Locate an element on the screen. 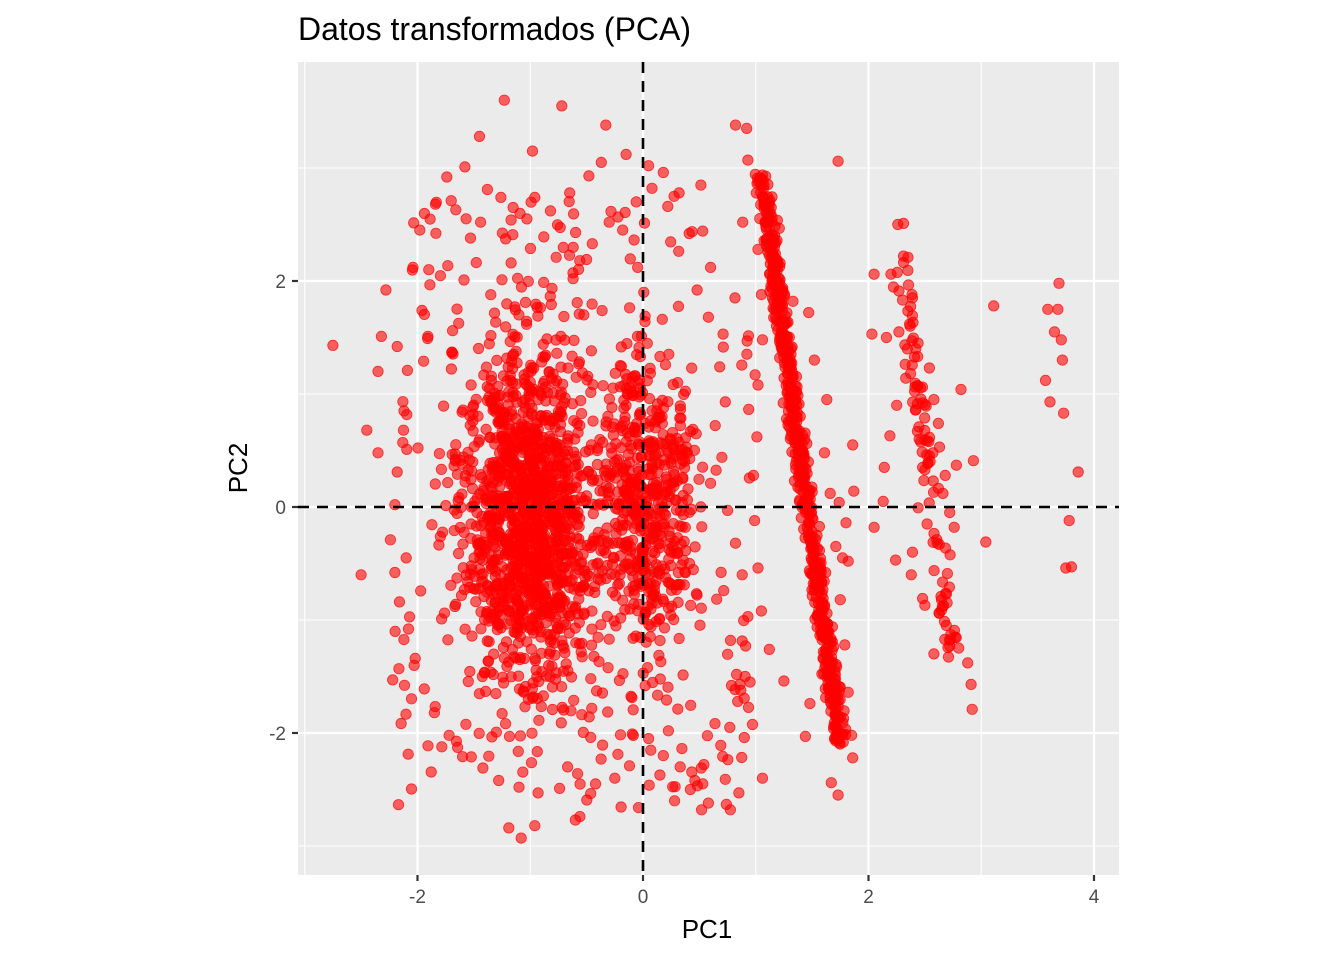  x-tick-label: 2 is located at coordinates (868, 897).